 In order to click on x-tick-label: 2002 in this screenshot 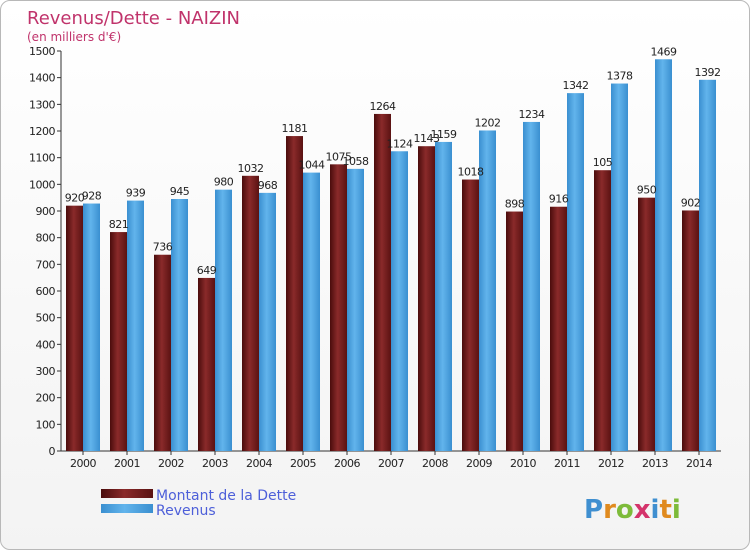, I will do `click(171, 463)`.